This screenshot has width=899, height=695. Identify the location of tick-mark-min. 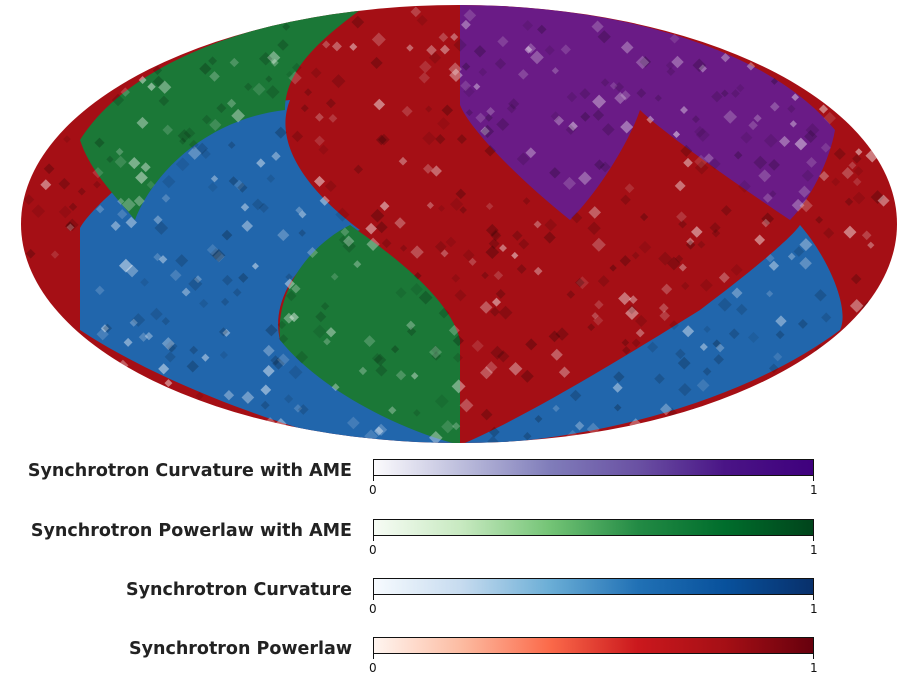
(373, 597).